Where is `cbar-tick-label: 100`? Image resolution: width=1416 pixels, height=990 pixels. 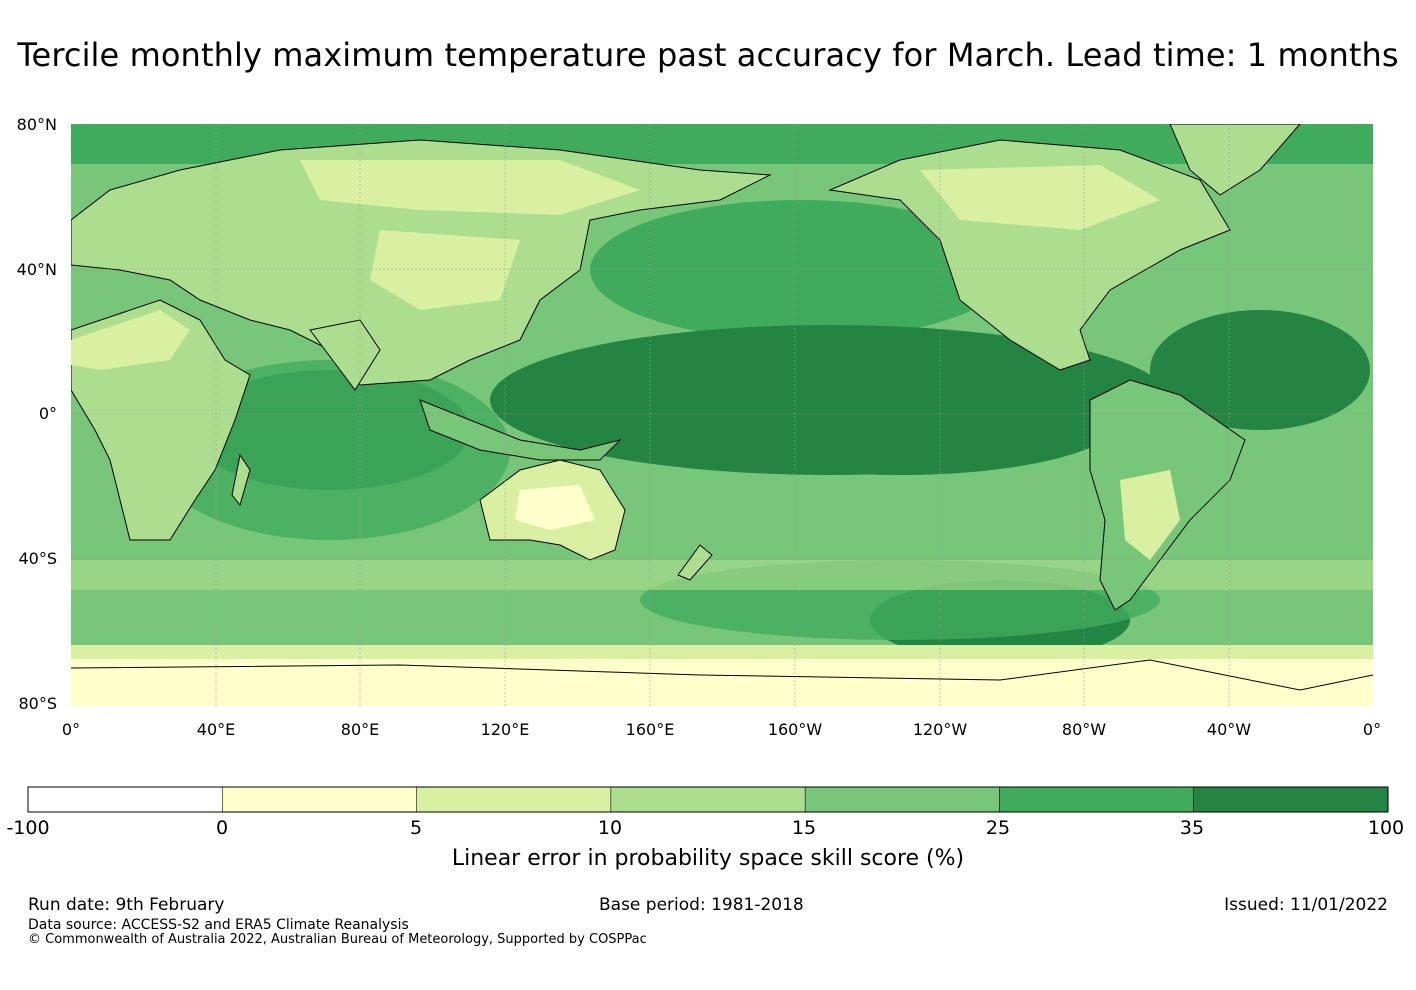 cbar-tick-label: 100 is located at coordinates (1386, 828).